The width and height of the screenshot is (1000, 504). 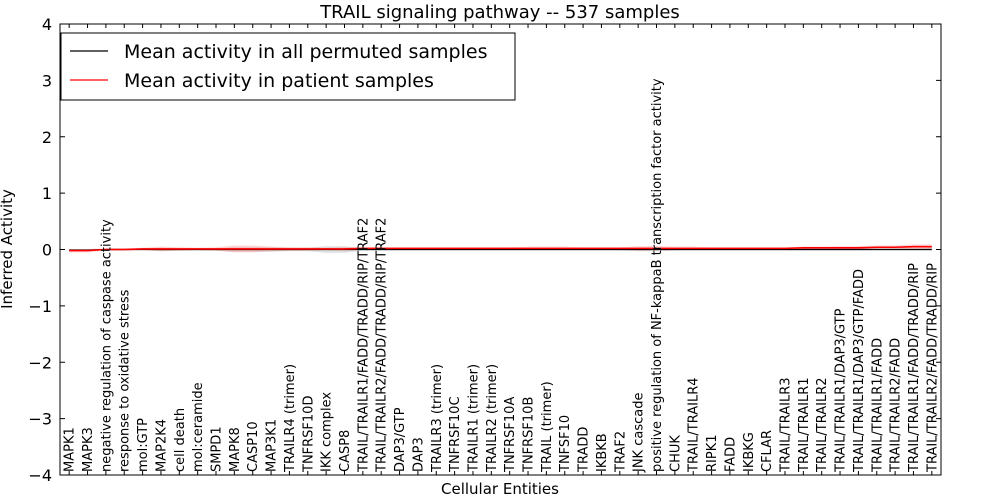 What do you see at coordinates (327, 432) in the screenshot?
I see `x-tick-label-14: IKK complex` at bounding box center [327, 432].